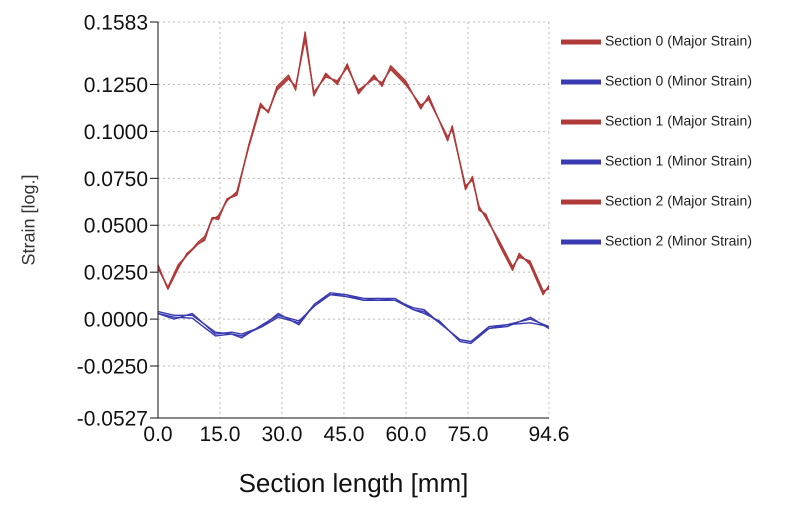  I want to click on x-tick-label: 75.0, so click(468, 434).